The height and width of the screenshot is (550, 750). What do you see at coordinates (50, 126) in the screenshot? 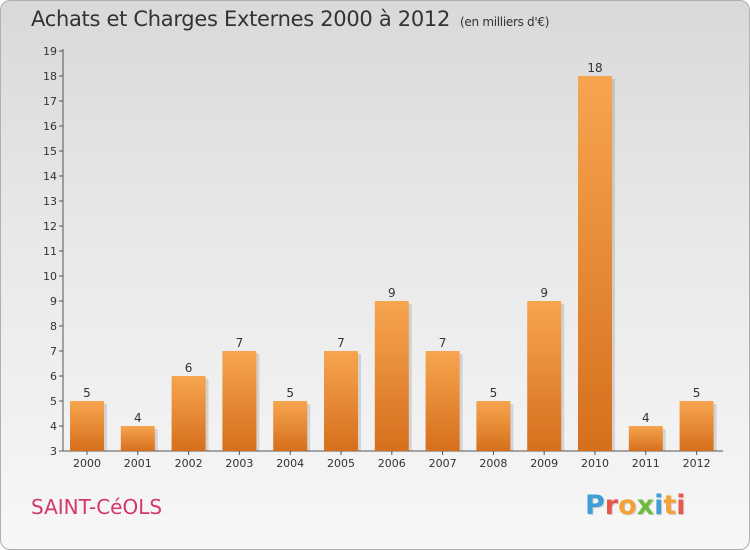
I see `y-tick-label: 16` at bounding box center [50, 126].